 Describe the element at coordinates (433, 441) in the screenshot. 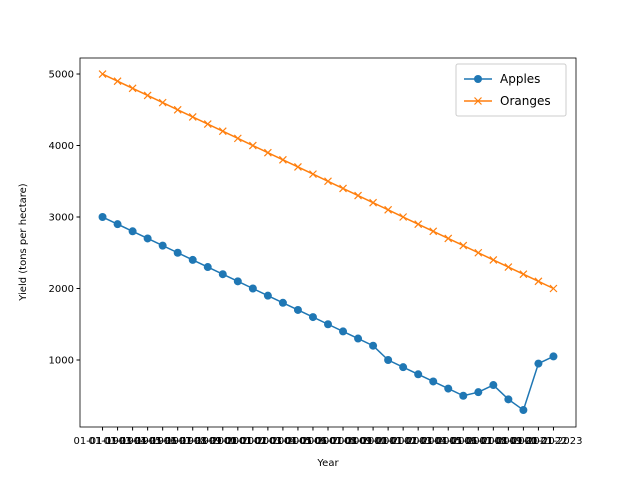

I see `x-tick-label: 01-01-2015` at that location.